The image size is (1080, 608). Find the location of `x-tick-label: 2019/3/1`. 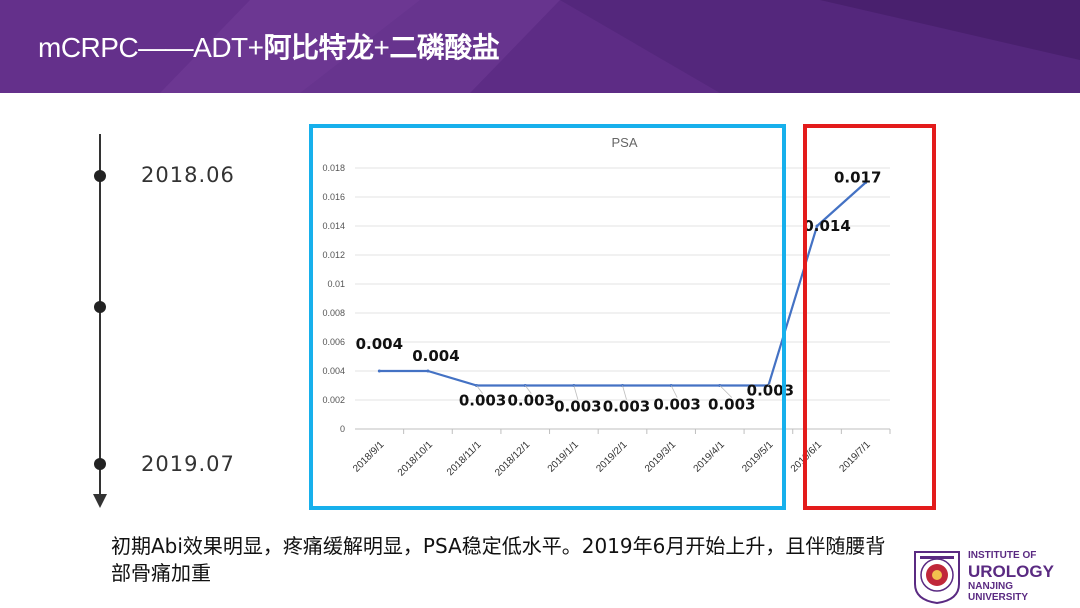

x-tick-label: 2019/3/1 is located at coordinates (661, 457).